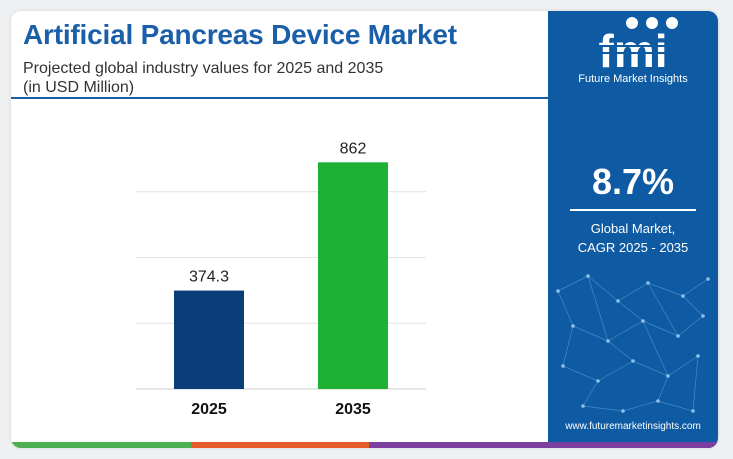  I want to click on cagr-divider, so click(633, 210).